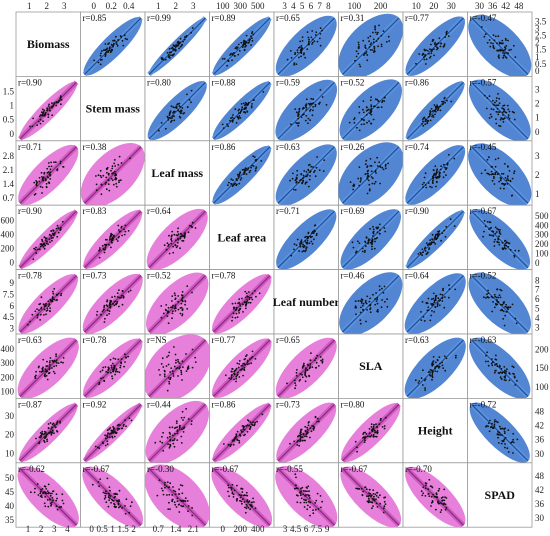 This screenshot has width=550, height=536. I want to click on left-tick-label: 0, so click(12, 263).